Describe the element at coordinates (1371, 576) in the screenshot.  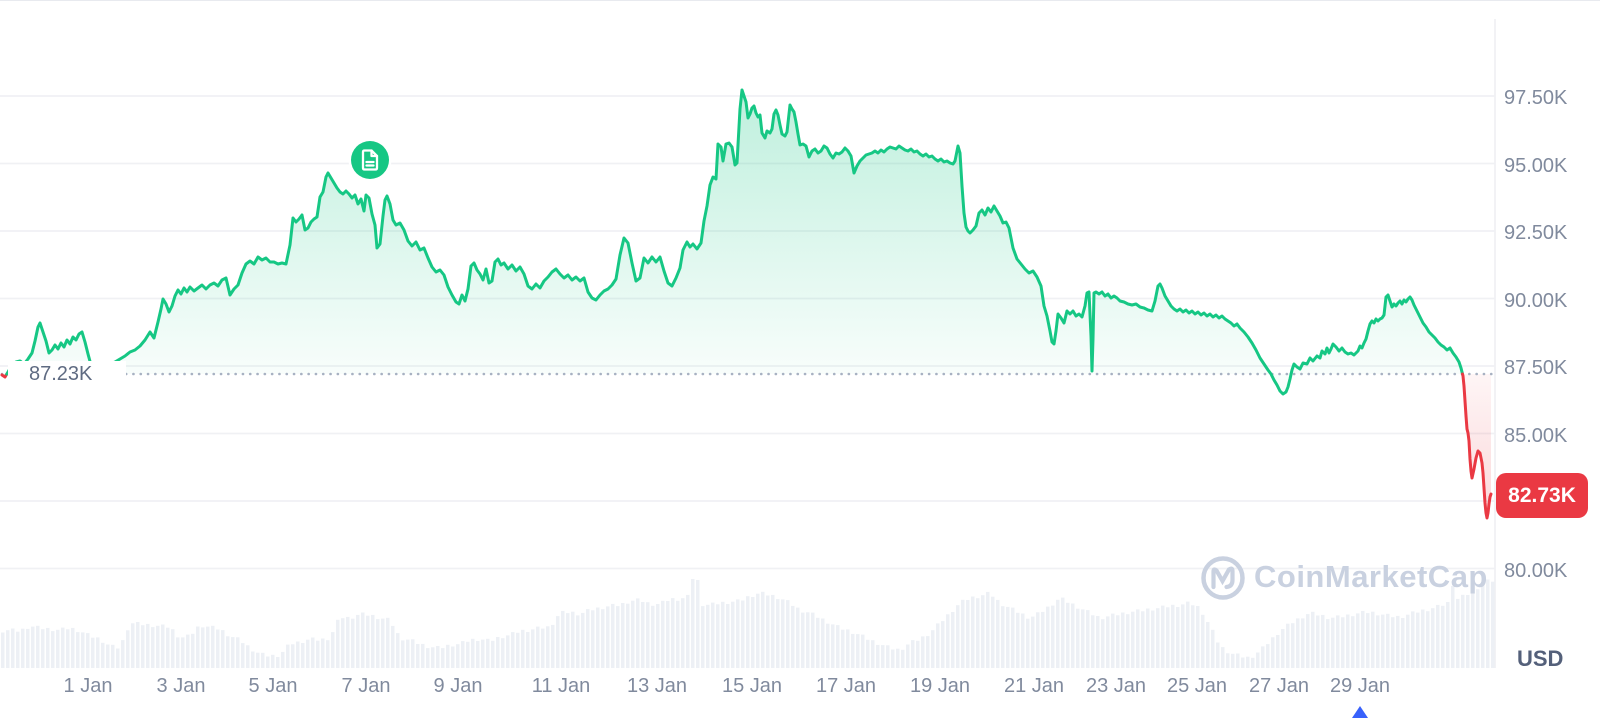
I see `coinmarketcap-watermark-text: CoinMarketCap` at that location.